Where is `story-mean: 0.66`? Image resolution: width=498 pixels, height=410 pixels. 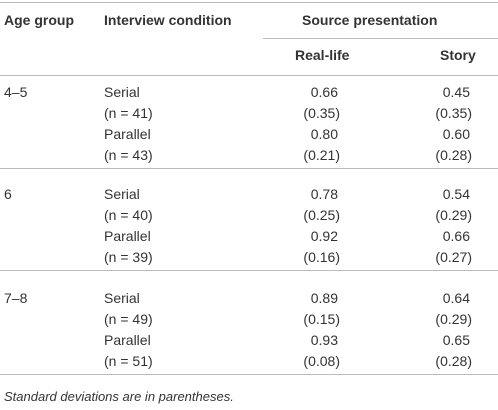
story-mean: 0.66 is located at coordinates (456, 236).